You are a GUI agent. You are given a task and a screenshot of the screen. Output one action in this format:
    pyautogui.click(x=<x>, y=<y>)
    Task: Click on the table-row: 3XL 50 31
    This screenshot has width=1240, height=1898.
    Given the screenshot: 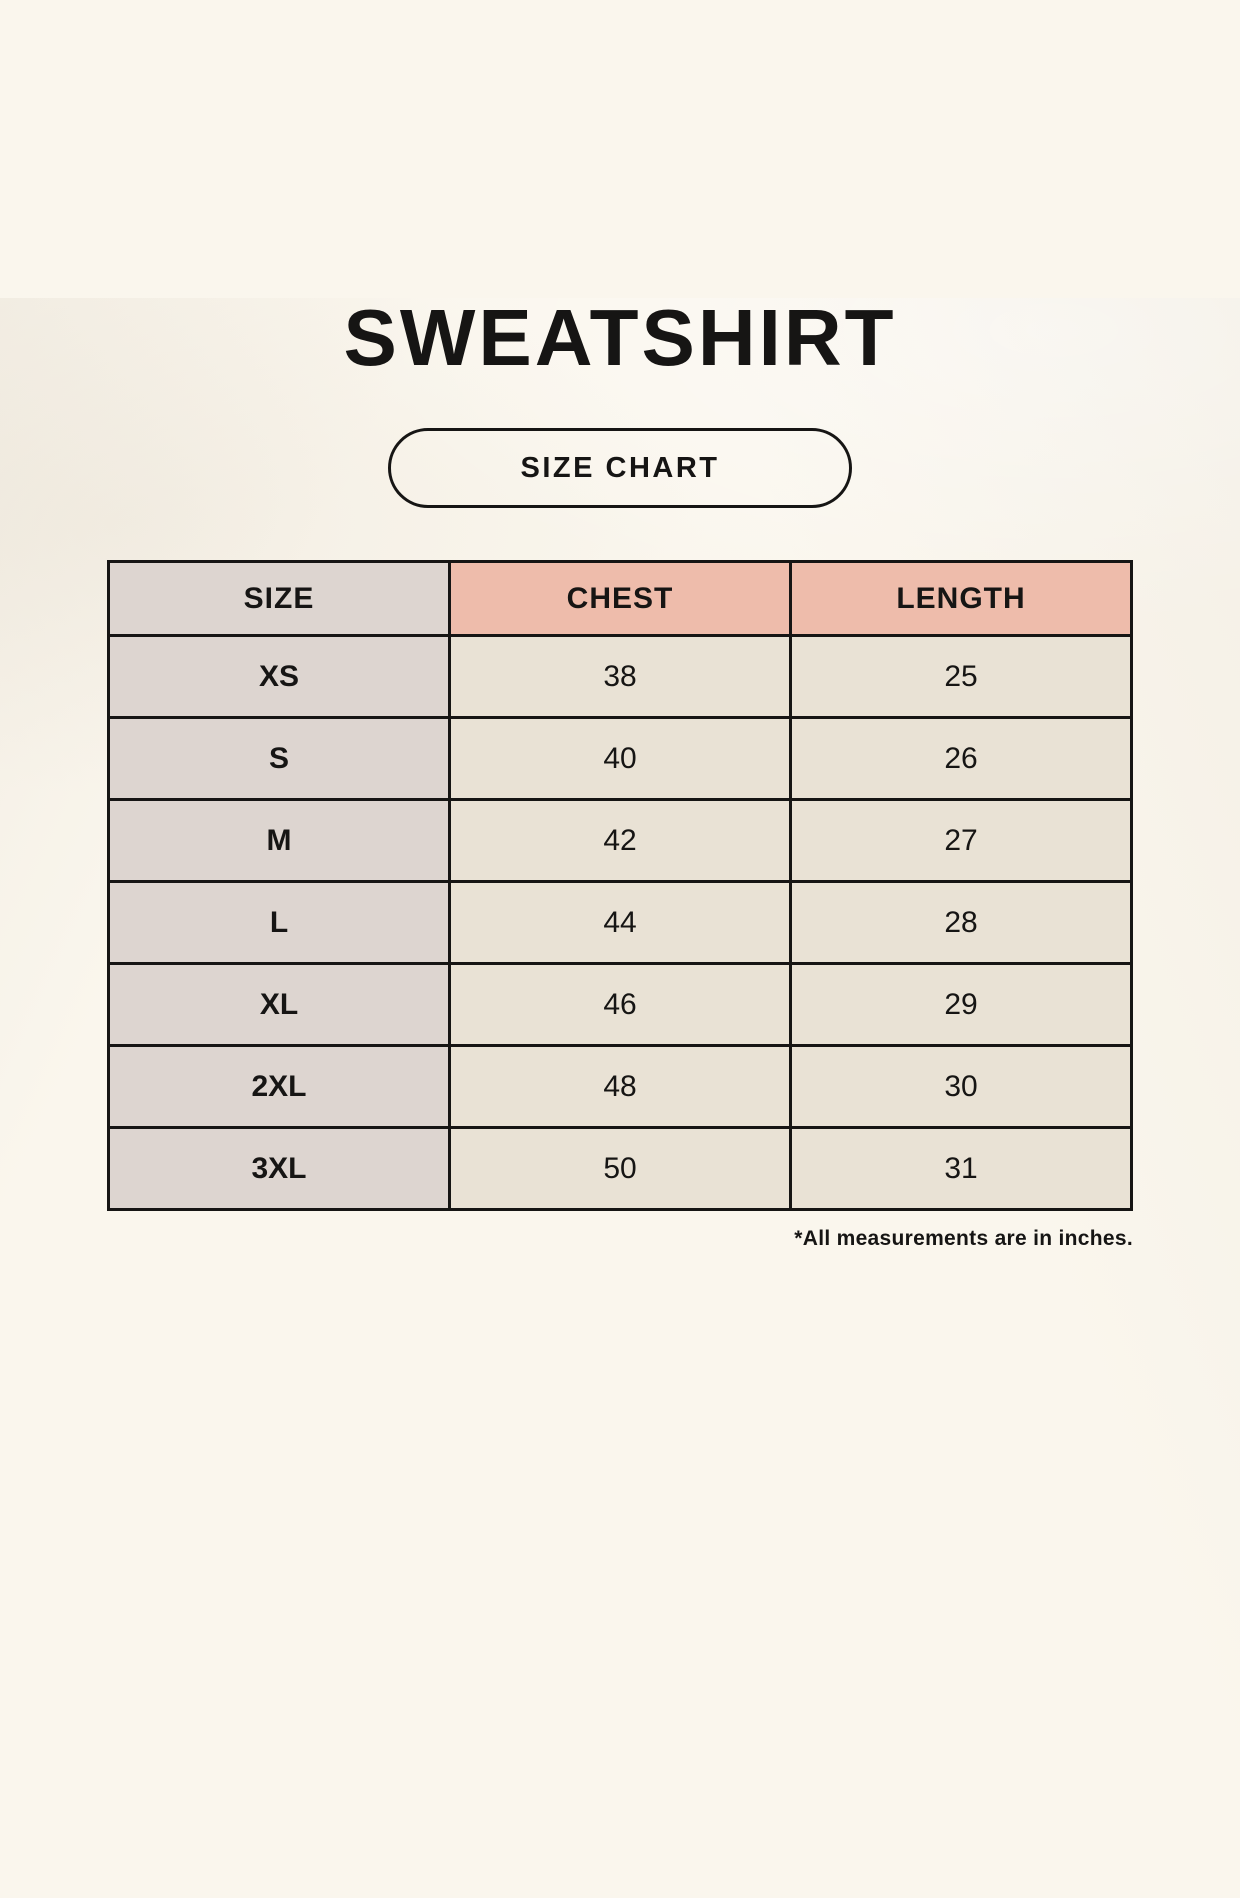 What is the action you would take?
    pyautogui.click(x=620, y=1168)
    